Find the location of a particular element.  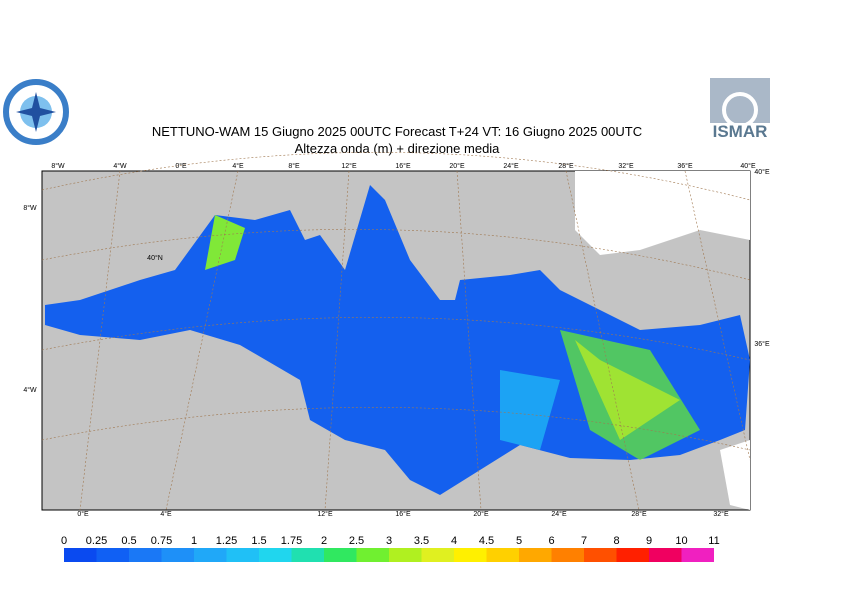

colorbar-label: 4.5 is located at coordinates (486, 541).